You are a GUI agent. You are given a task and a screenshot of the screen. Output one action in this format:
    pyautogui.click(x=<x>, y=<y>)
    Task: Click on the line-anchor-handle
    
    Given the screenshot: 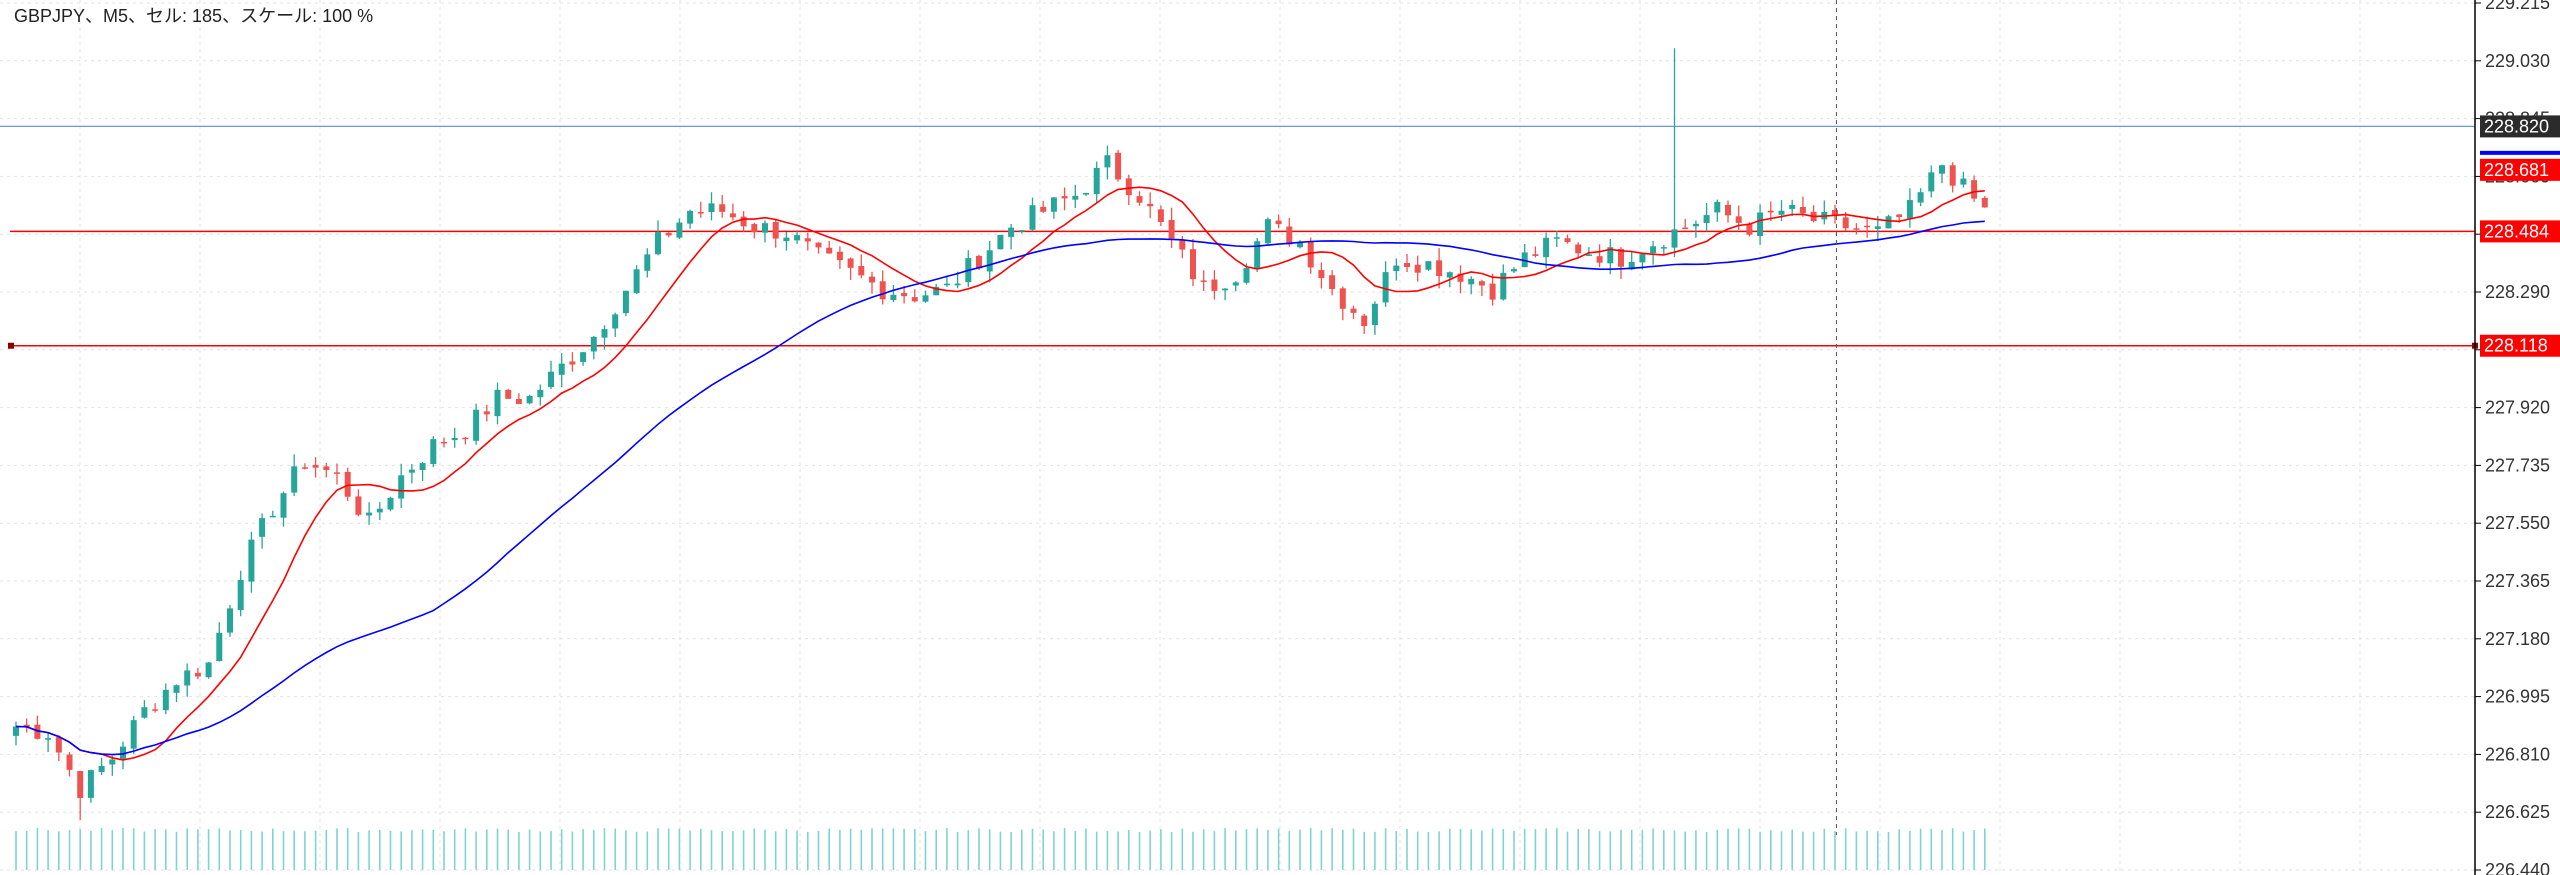 What is the action you would take?
    pyautogui.click(x=11, y=345)
    